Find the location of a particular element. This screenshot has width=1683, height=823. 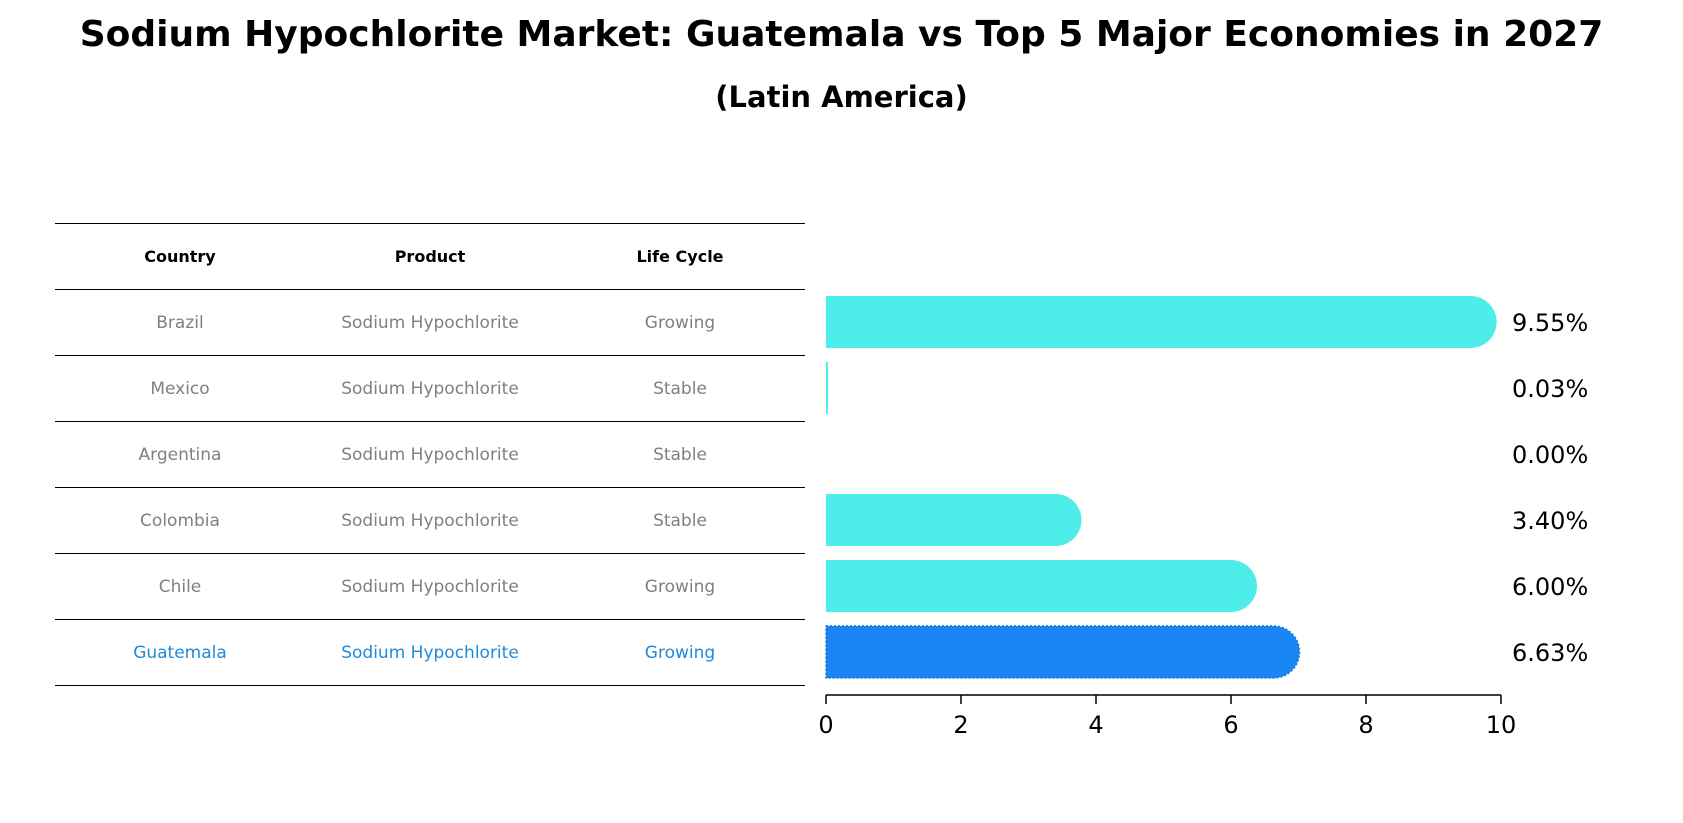

x-tick-label: 2 is located at coordinates (960, 725).